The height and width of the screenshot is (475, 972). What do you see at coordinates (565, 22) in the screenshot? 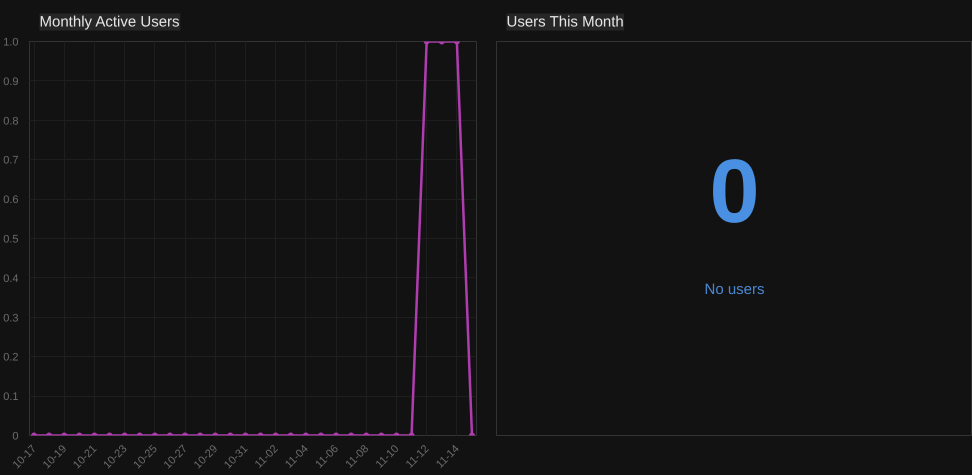
I see `text: Users This Month` at bounding box center [565, 22].